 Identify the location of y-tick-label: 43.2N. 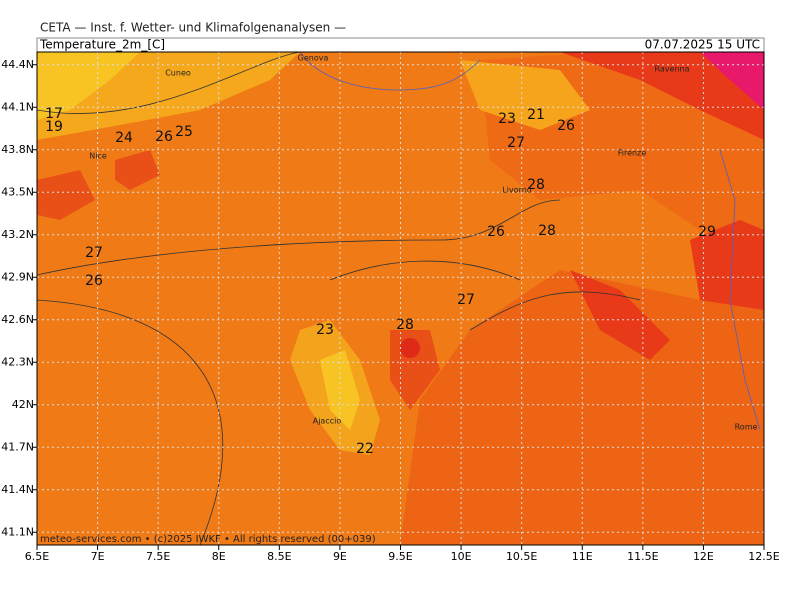
(17, 234).